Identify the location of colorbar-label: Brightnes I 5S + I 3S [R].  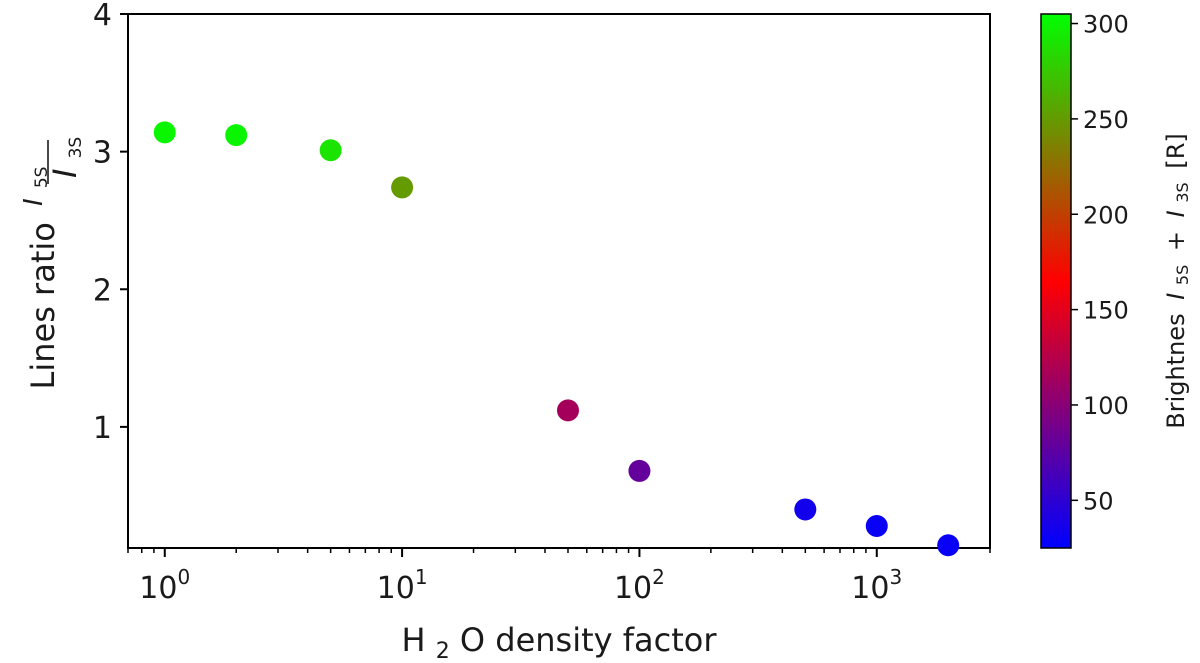
(1178, 281).